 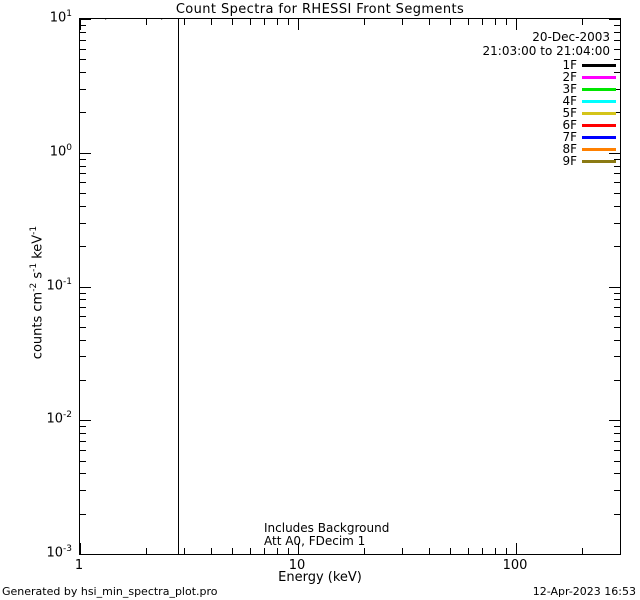 What do you see at coordinates (569, 89) in the screenshot?
I see `legend-item-label: 3F` at bounding box center [569, 89].